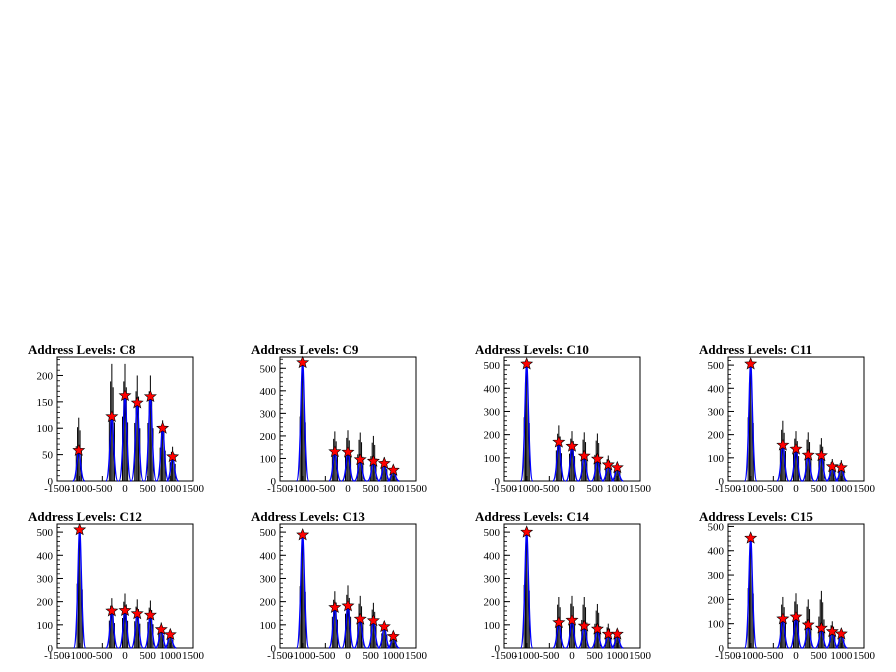 This screenshot has height=672, width=896. Describe the element at coordinates (308, 516) in the screenshot. I see `panel-title: Address Levels: C13` at that location.